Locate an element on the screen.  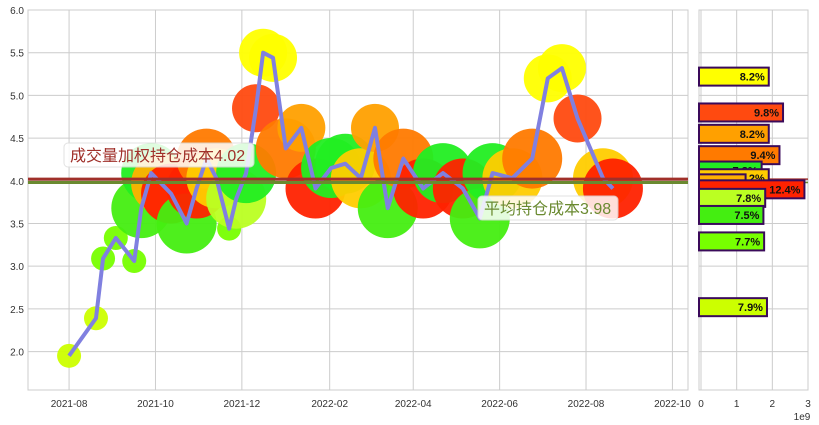
y-tick-label: 3.5 is located at coordinates (17, 224).